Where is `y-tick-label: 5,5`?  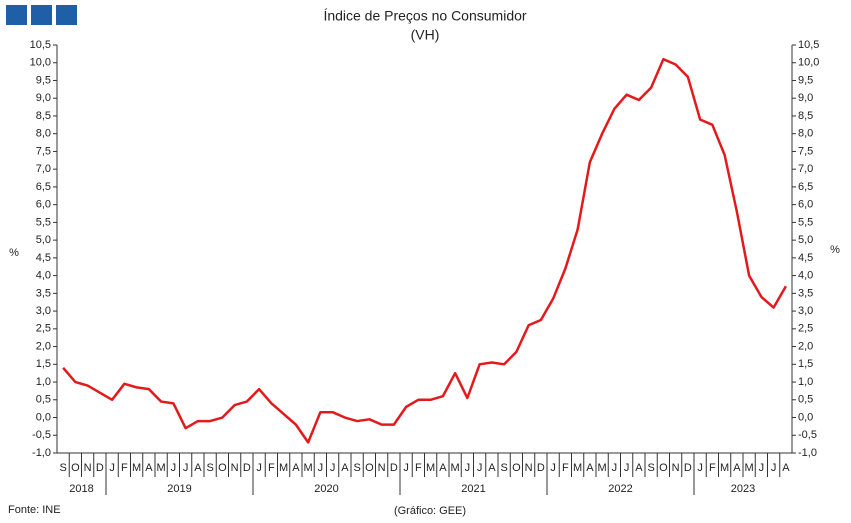 y-tick-label: 5,5 is located at coordinates (43, 222).